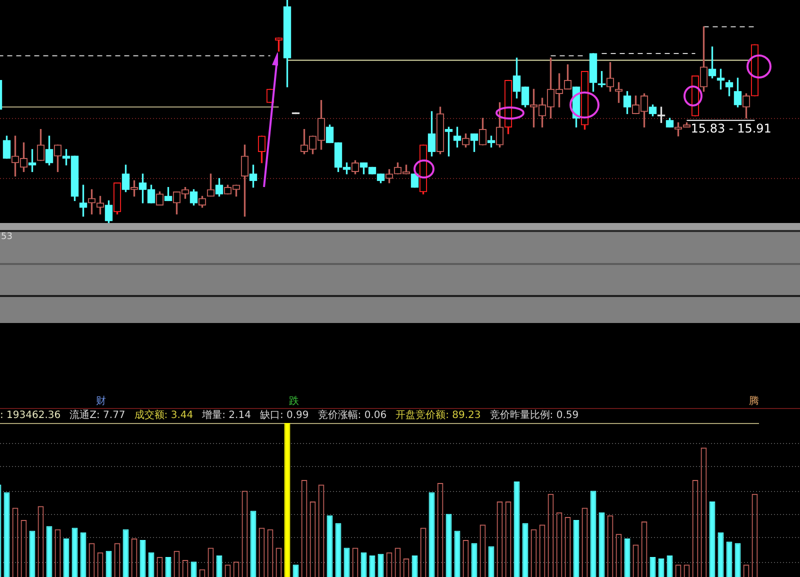 The width and height of the screenshot is (800, 577). Describe the element at coordinates (754, 401) in the screenshot. I see `text: 腾` at that location.